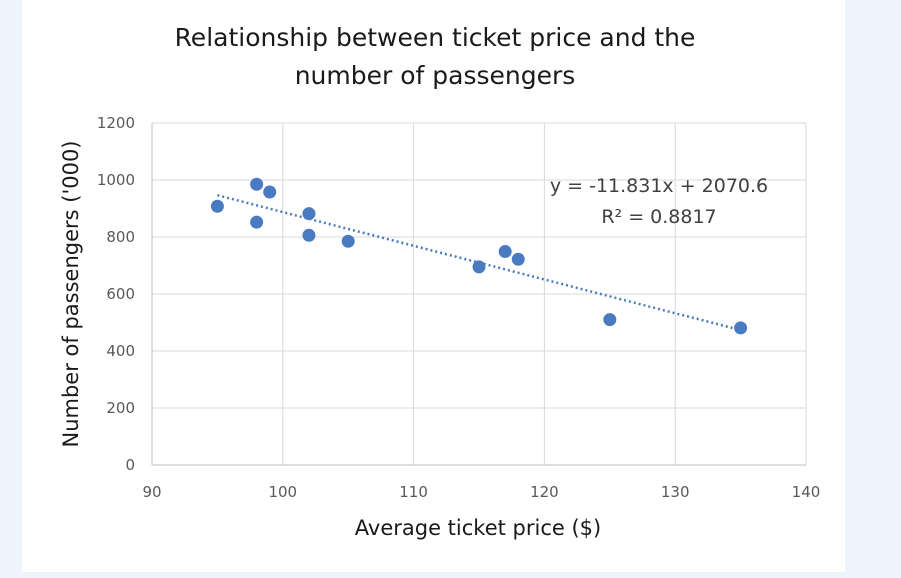 This screenshot has width=901, height=578. What do you see at coordinates (116, 123) in the screenshot?
I see `y-tick-label: 1200` at bounding box center [116, 123].